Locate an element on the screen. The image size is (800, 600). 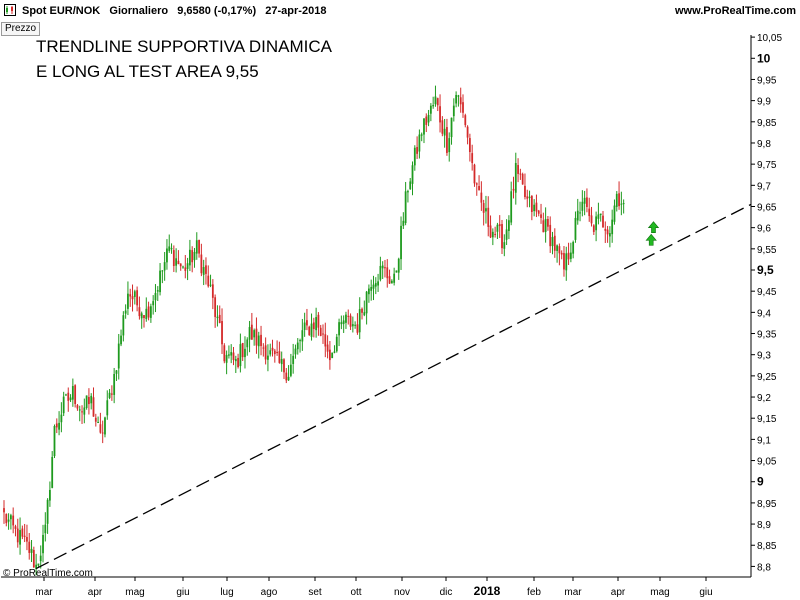
y-tick-label: 9,55 is located at coordinates (767, 250).